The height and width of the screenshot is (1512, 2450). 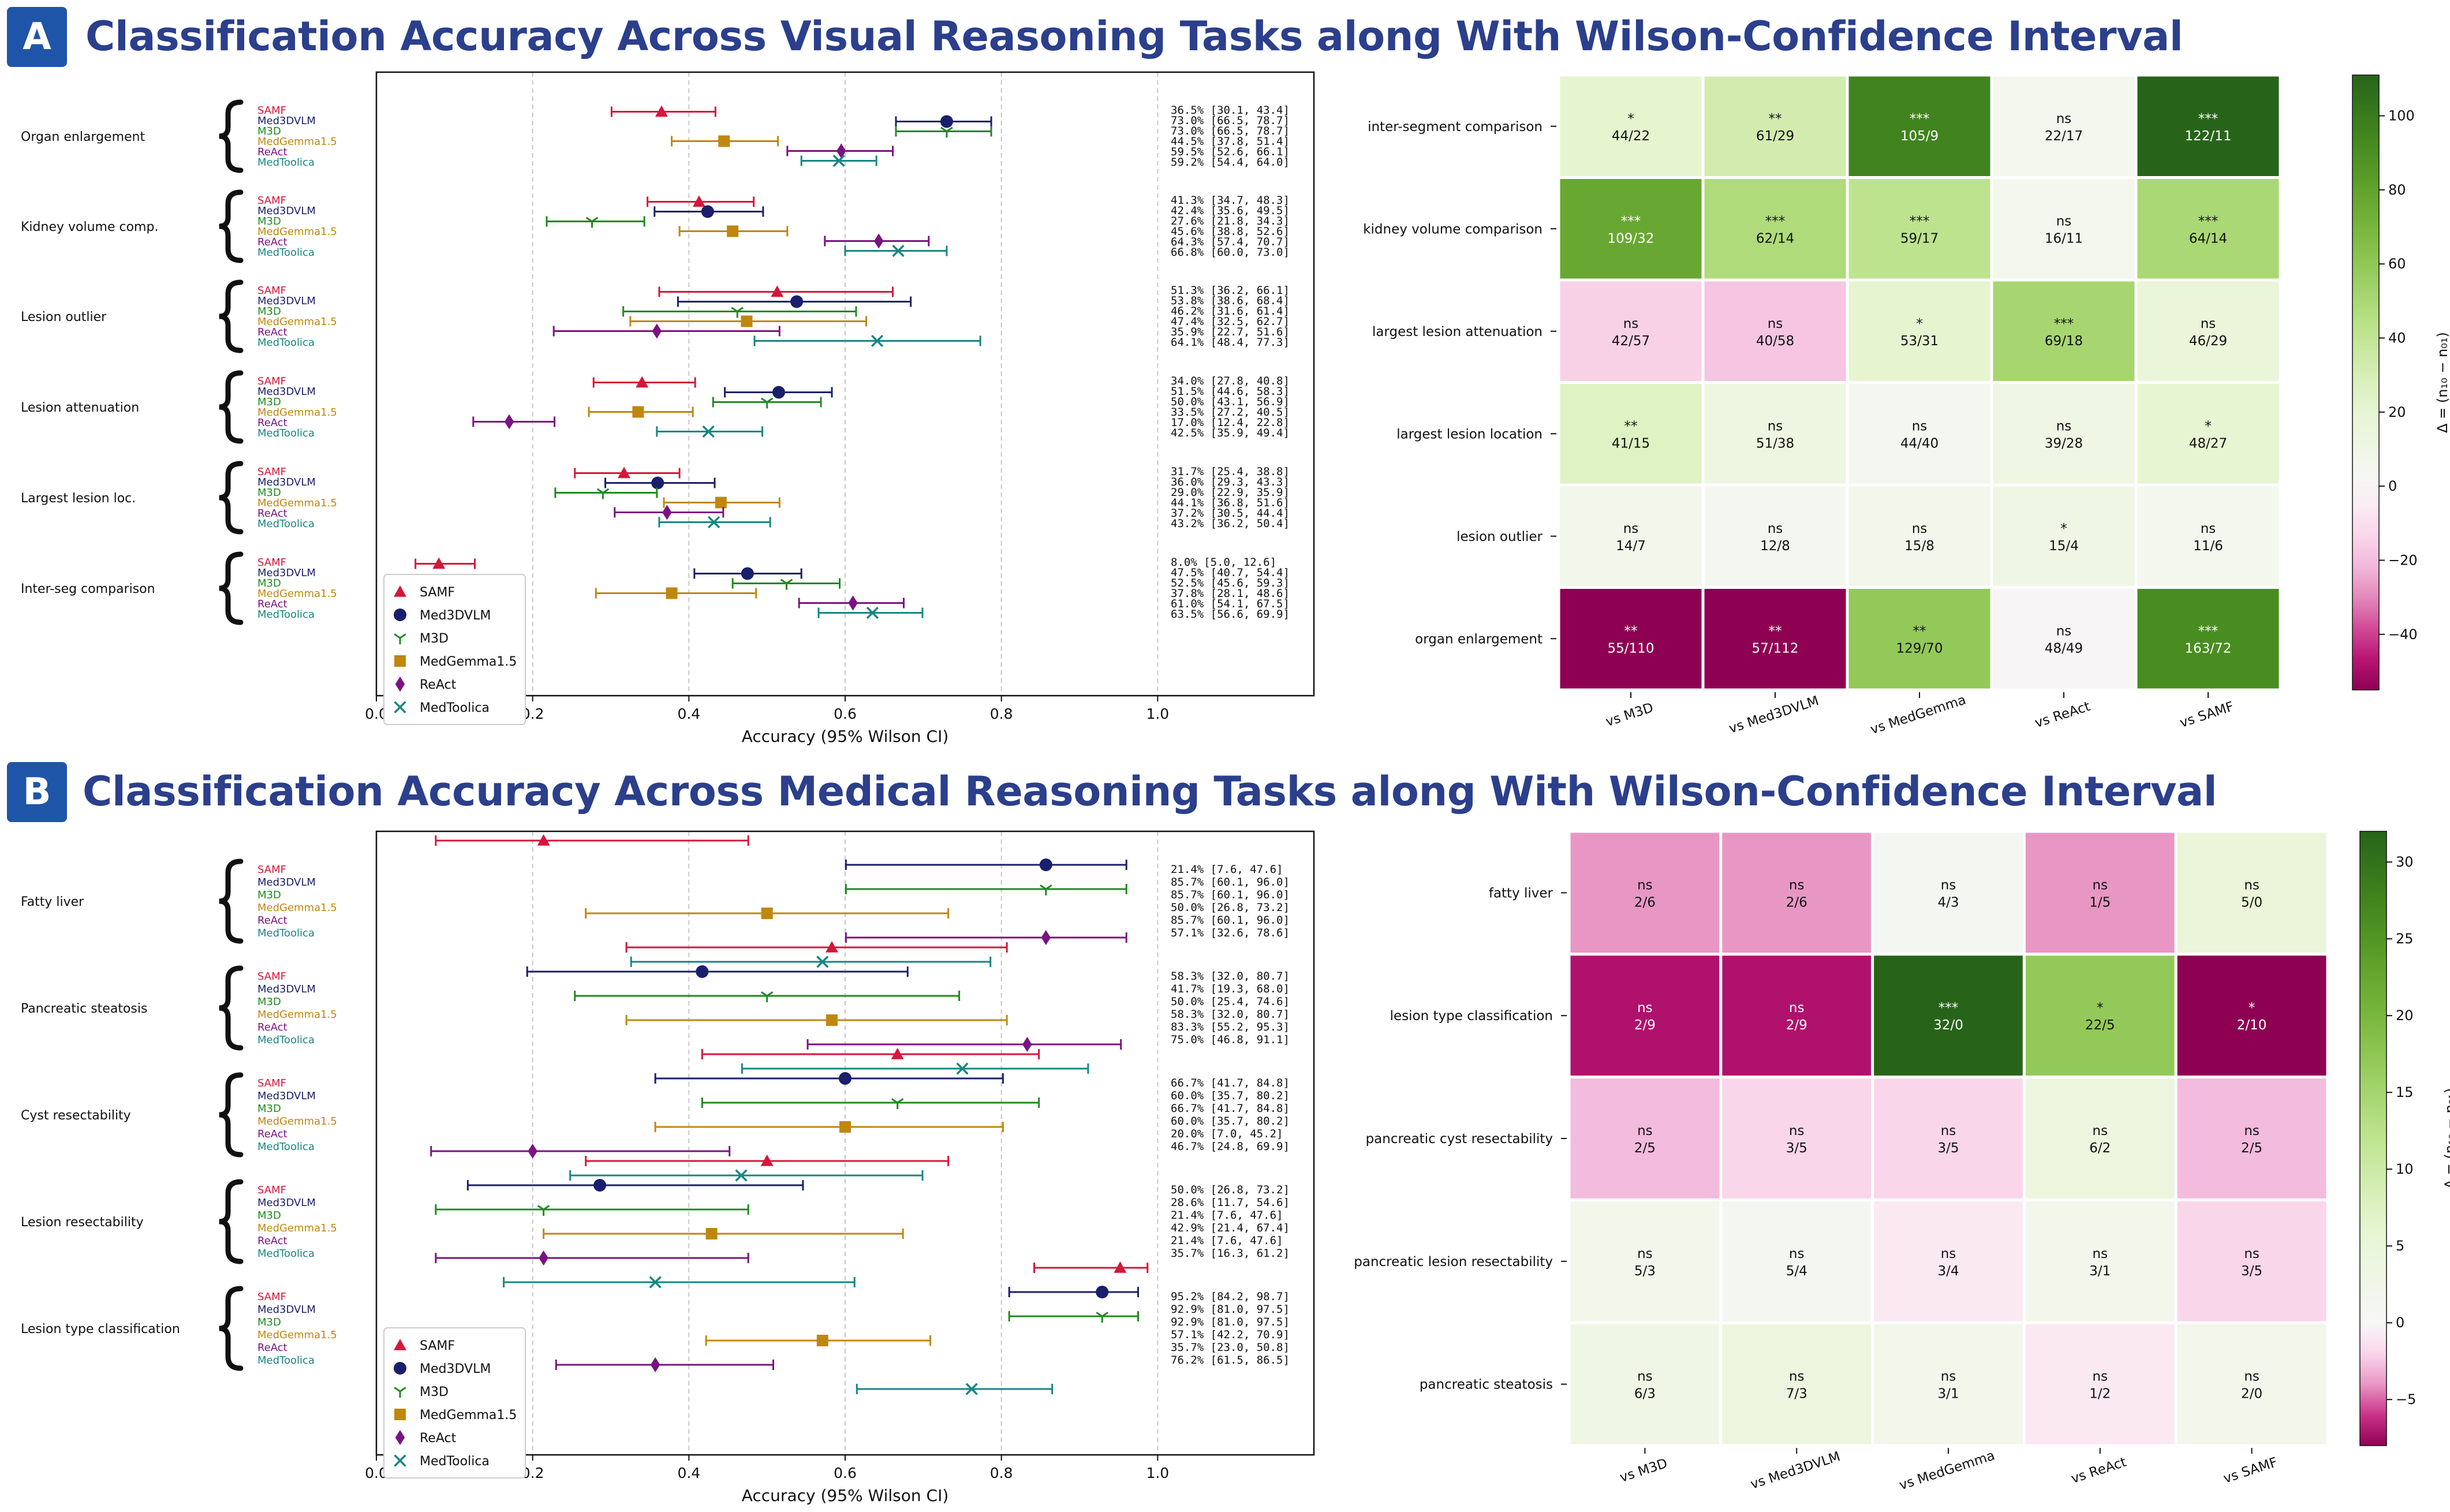 I want to click on heatmap-cell: ns 15/8, so click(x=1919, y=536).